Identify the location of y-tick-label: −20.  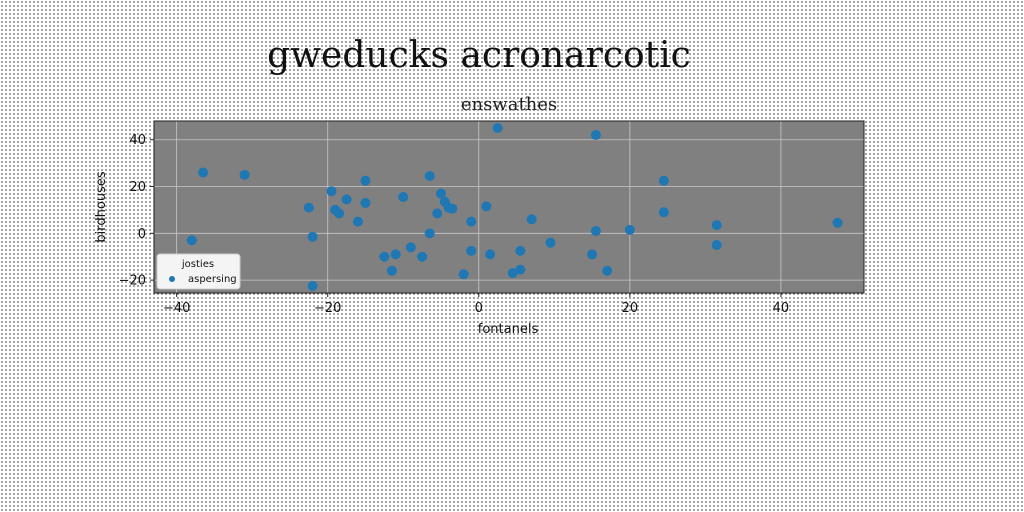
(132, 281).